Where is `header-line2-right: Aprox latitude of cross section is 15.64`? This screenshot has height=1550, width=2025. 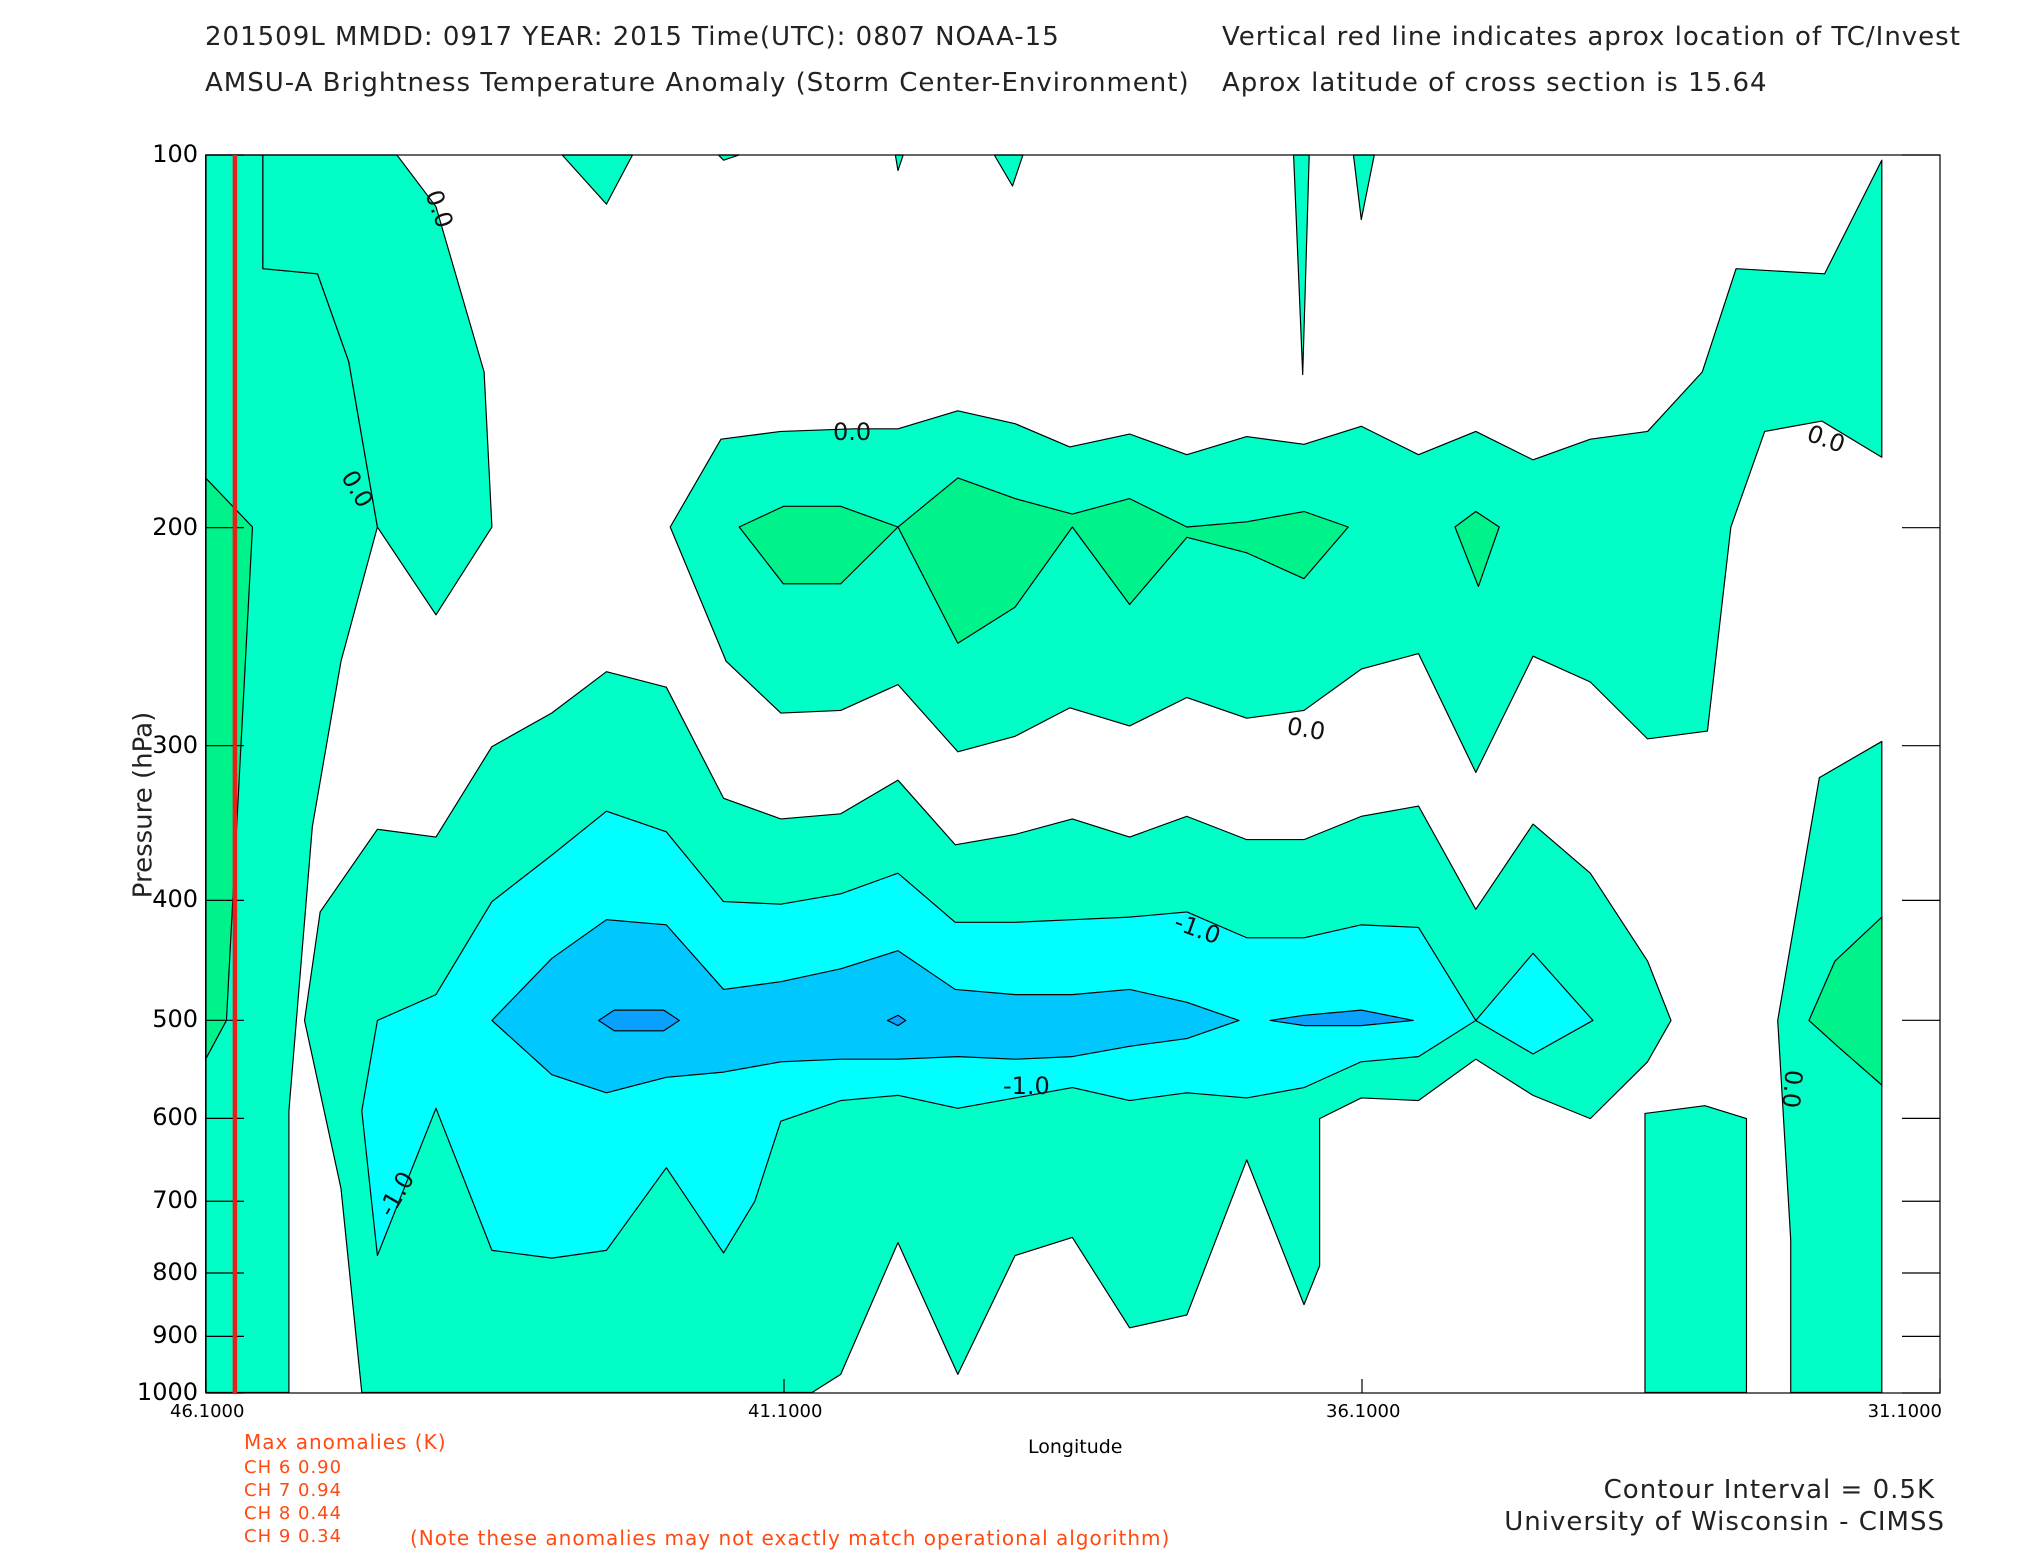 header-line2-right: Aprox latitude of cross section is 15.64 is located at coordinates (1495, 83).